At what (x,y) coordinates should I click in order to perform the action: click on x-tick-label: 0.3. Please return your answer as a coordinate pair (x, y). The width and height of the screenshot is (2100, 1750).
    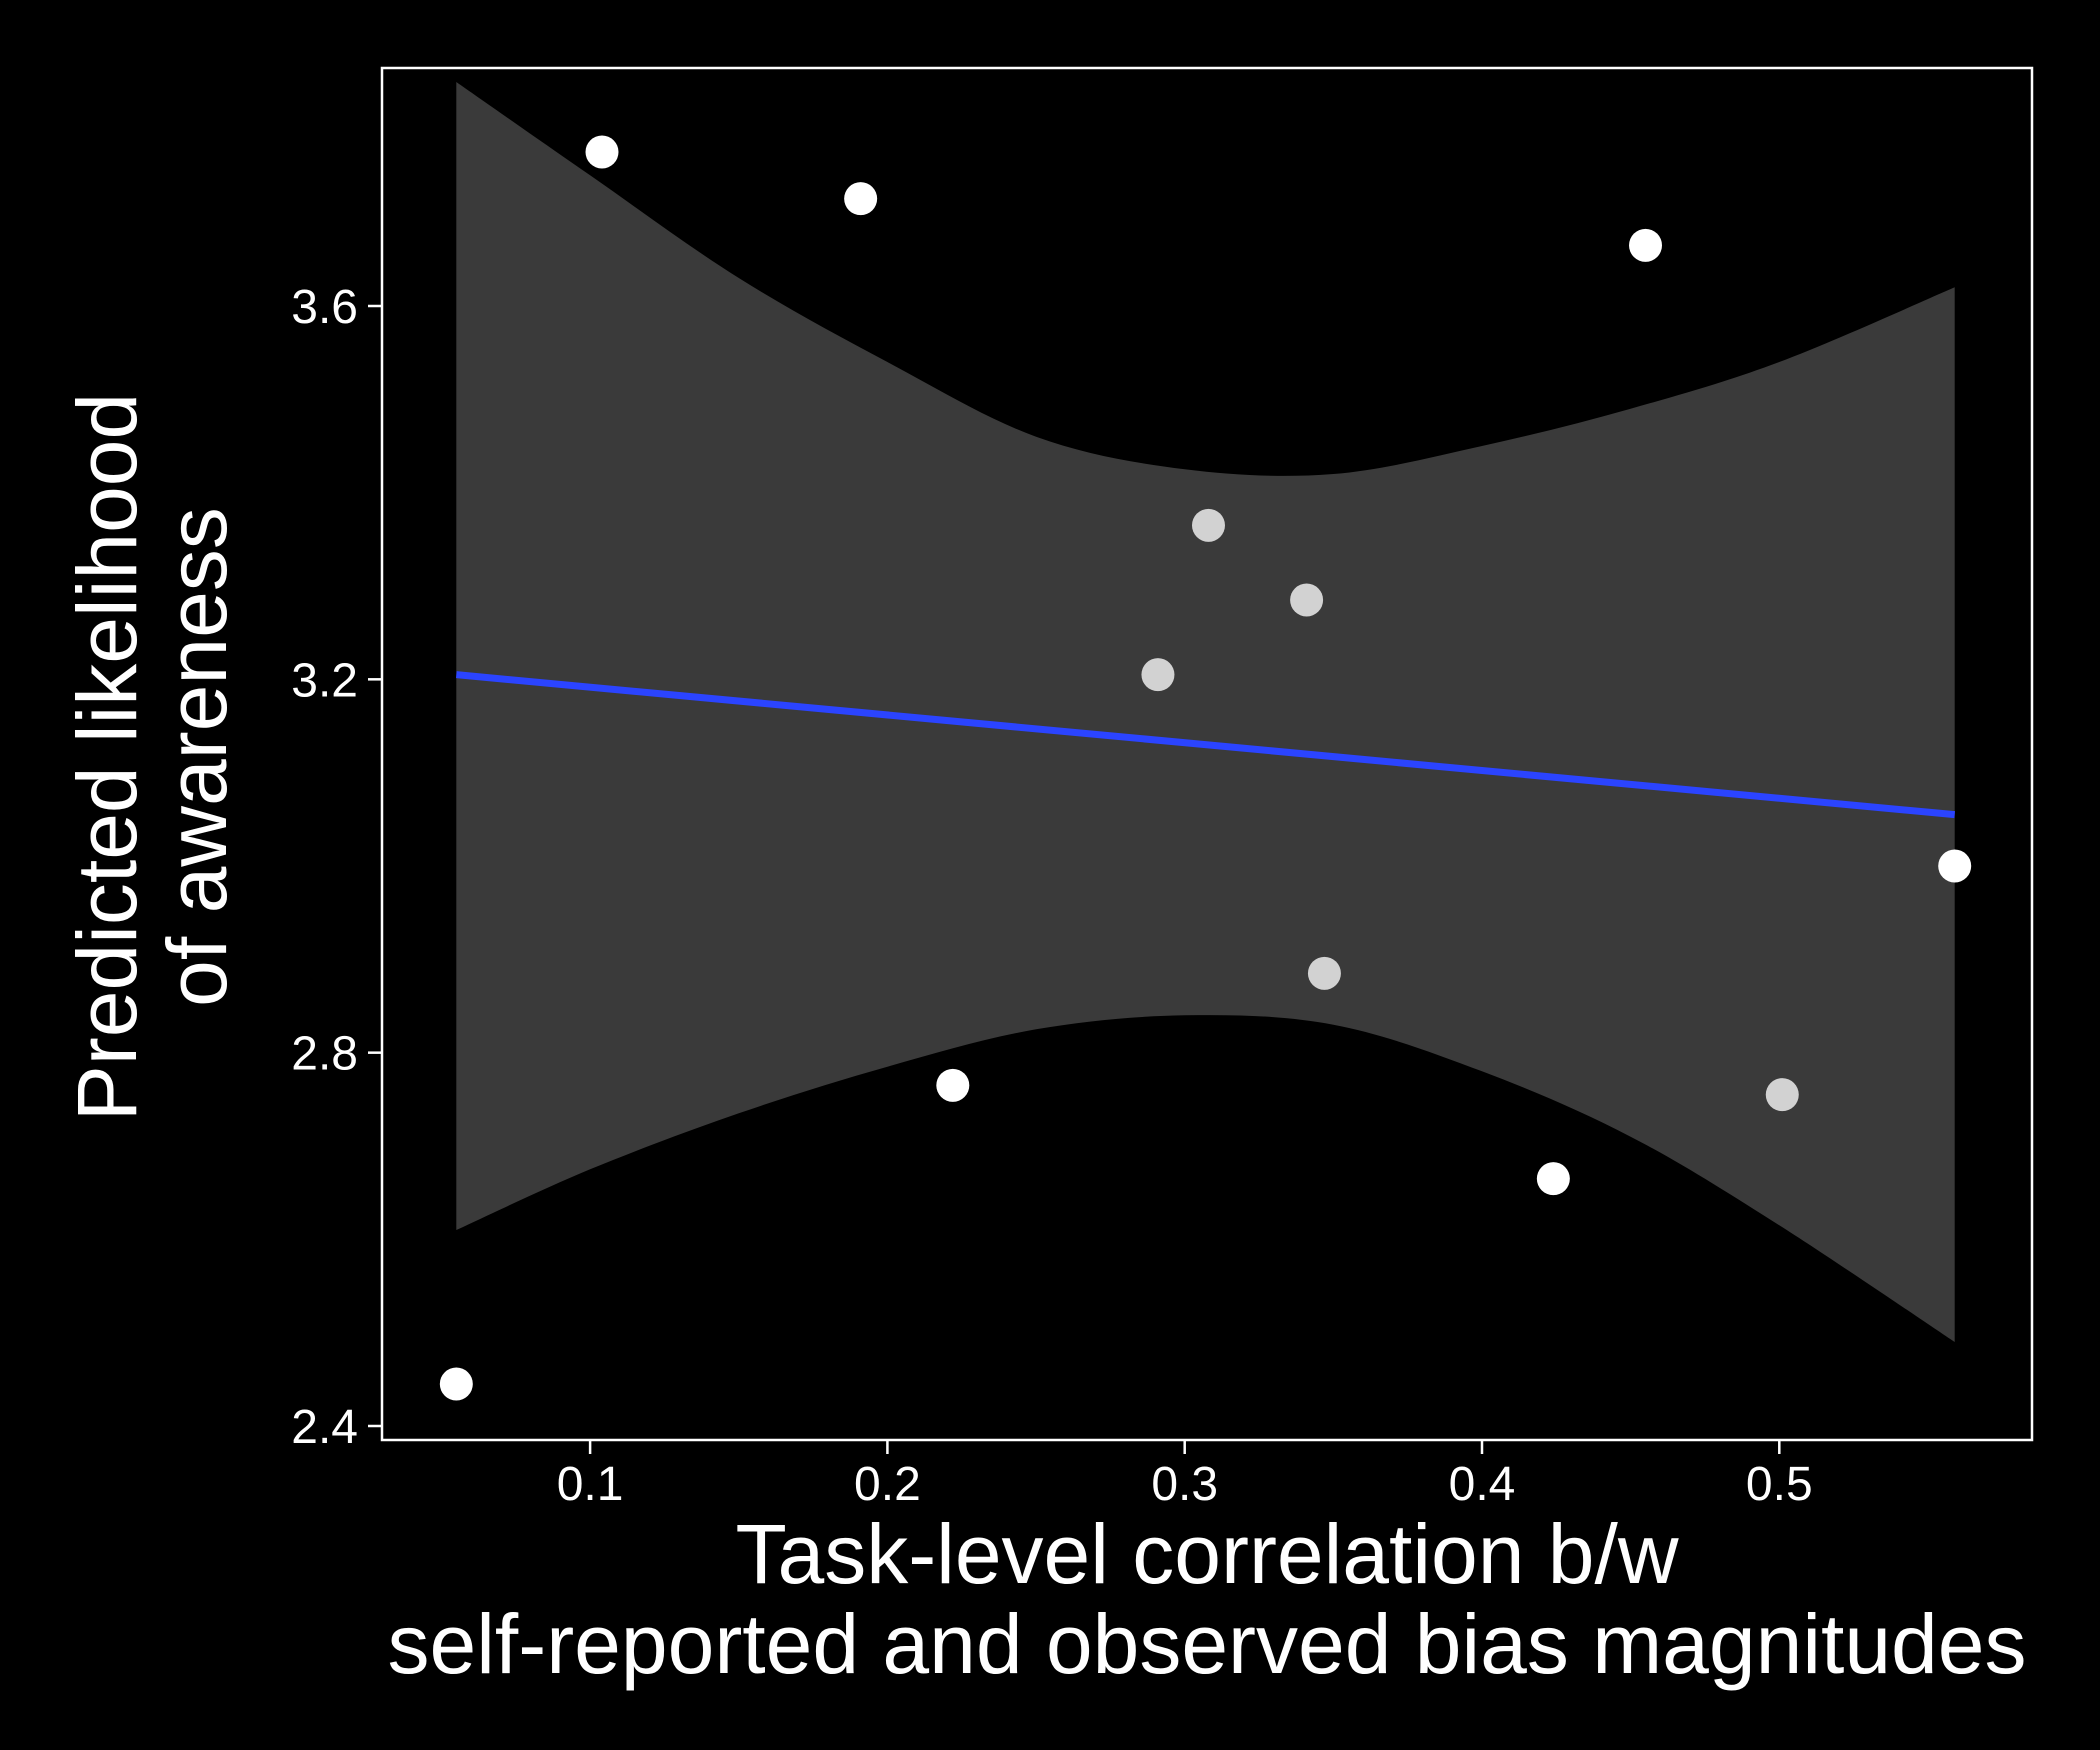
    Looking at the image, I should click on (1184, 1484).